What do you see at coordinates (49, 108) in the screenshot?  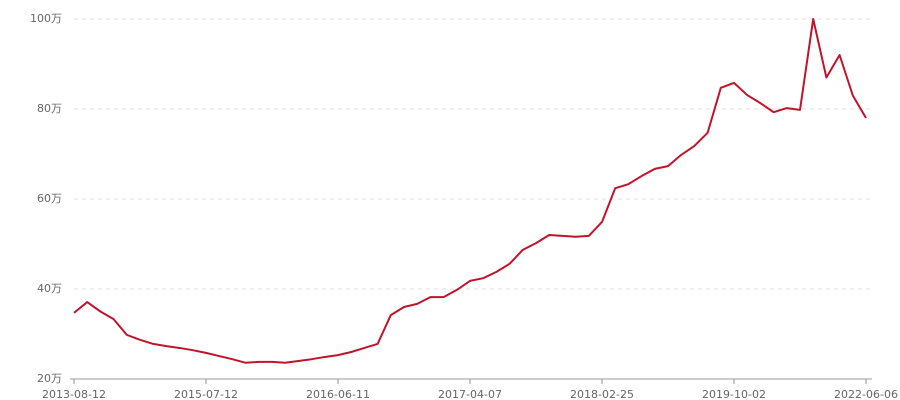 I see `y-tick-label: 80万` at bounding box center [49, 108].